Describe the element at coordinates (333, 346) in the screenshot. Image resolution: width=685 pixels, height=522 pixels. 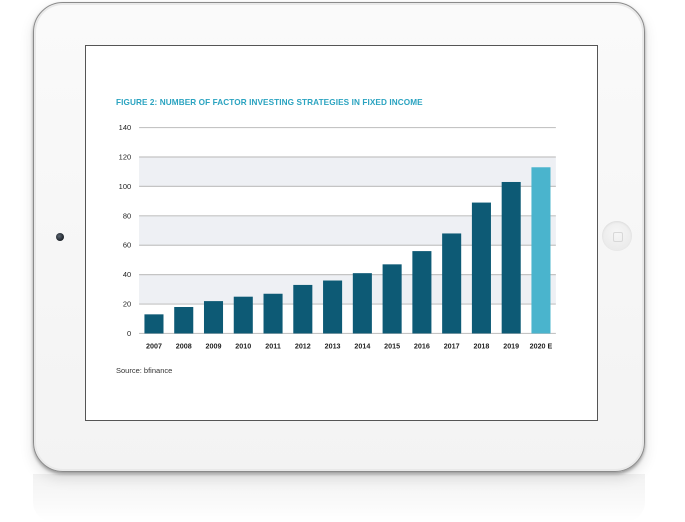
I see `x-tick-label: 2013` at that location.